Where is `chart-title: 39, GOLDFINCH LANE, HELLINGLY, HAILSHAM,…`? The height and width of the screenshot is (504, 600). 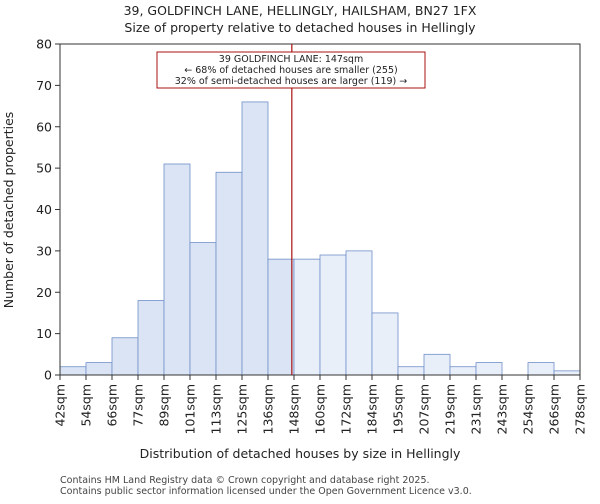
chart-title: 39, GOLDFINCH LANE, HELLINGLY, HAILSHAM,… is located at coordinates (300, 10).